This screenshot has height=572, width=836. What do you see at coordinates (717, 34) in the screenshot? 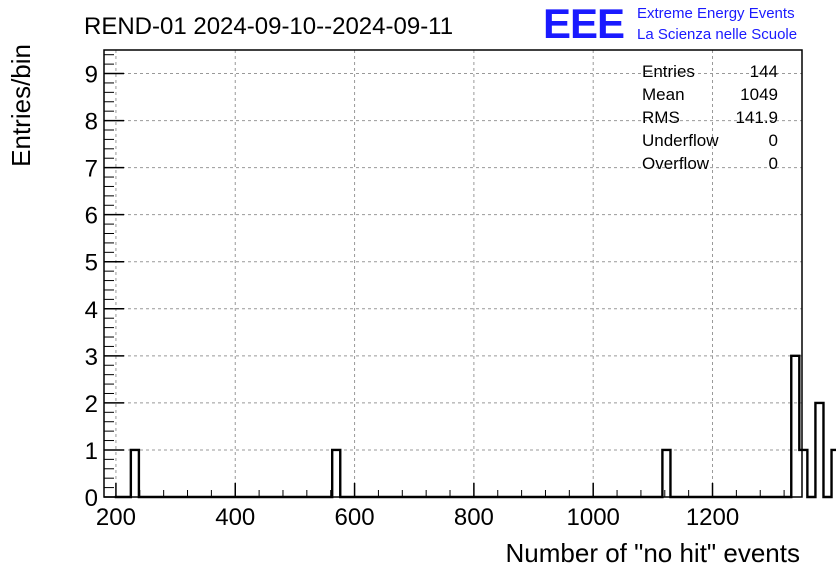
I see `eee-logo-line2: La Scienza nelle Scuole` at bounding box center [717, 34].